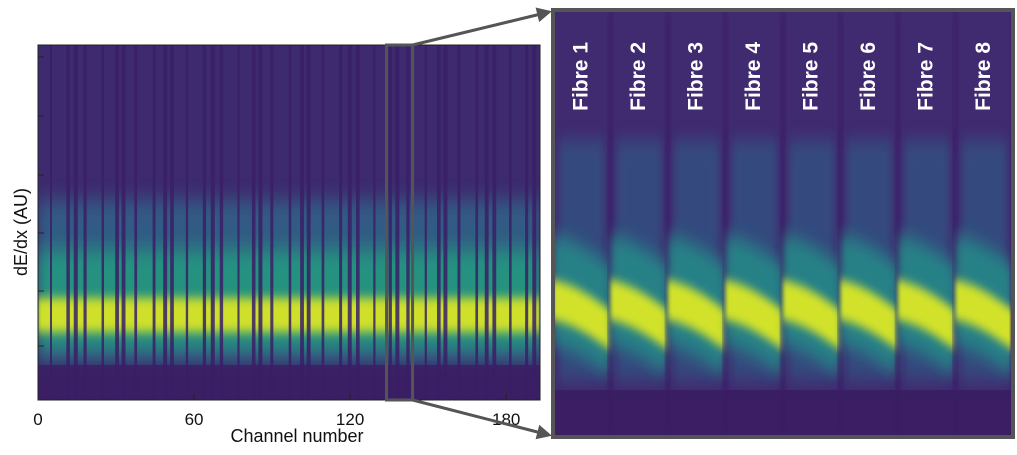  Describe the element at coordinates (194, 419) in the screenshot. I see `x-tick-label: 60` at that location.